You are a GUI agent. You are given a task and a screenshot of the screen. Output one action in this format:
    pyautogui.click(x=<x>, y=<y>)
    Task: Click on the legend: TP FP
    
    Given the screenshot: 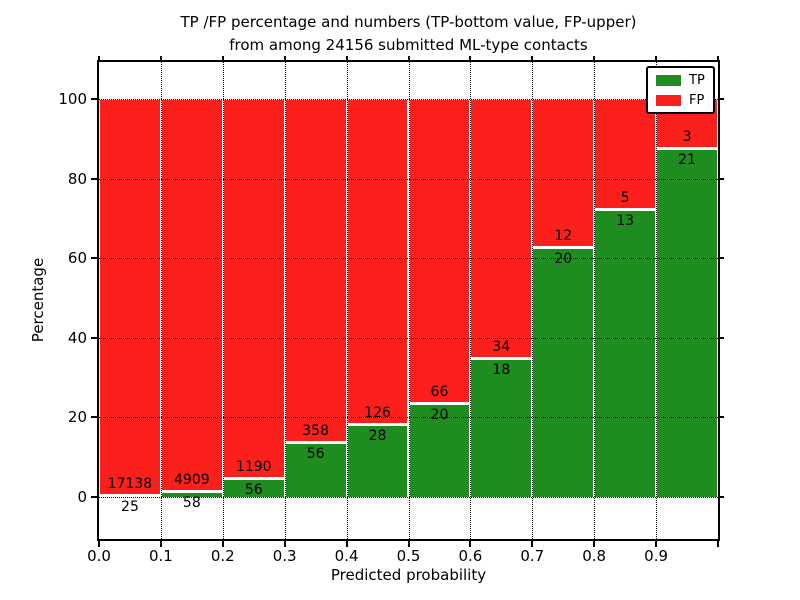 What is the action you would take?
    pyautogui.click(x=680, y=90)
    